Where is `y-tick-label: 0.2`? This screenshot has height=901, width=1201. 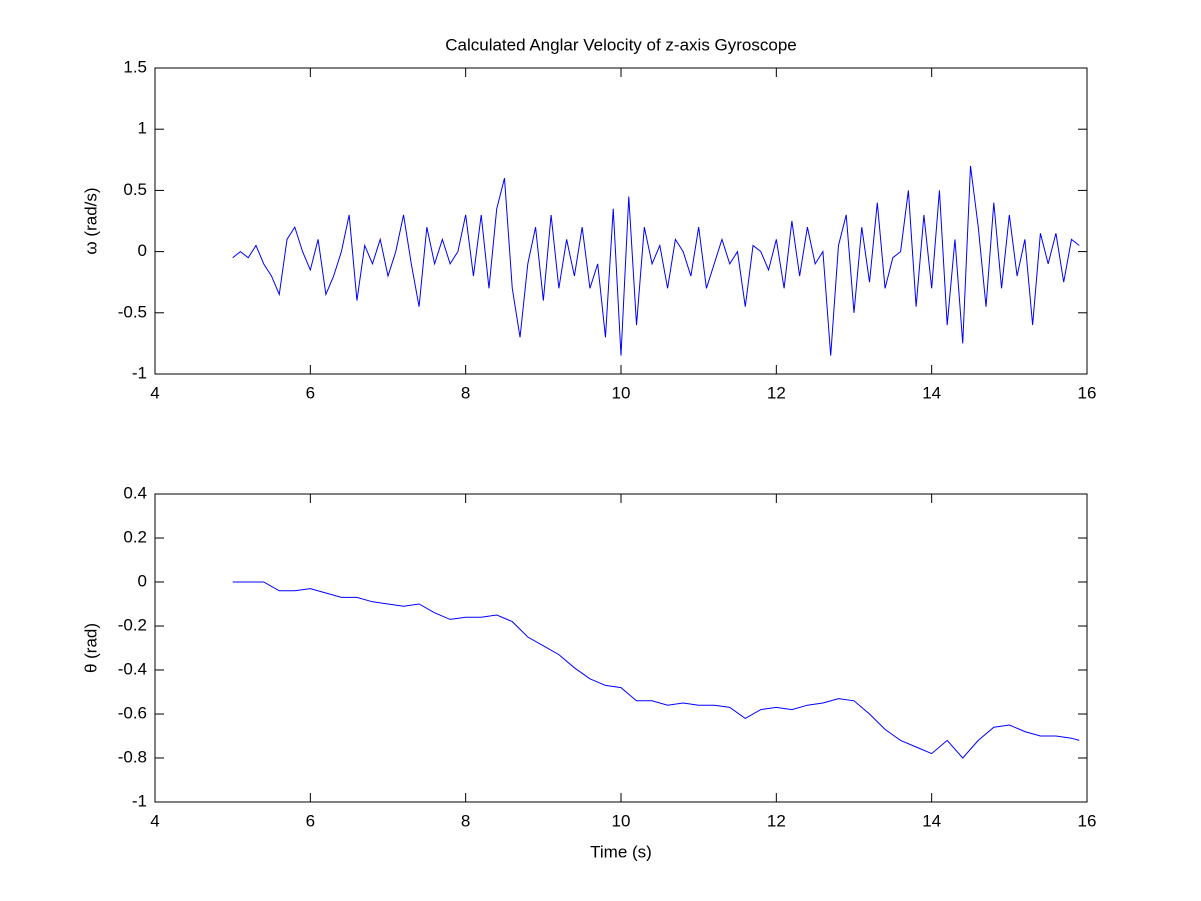 y-tick-label: 0.2 is located at coordinates (135, 536).